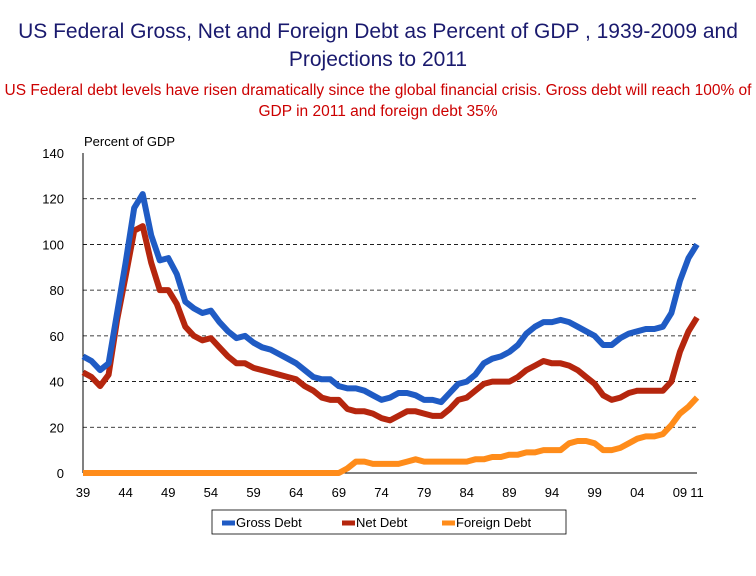 The image size is (756, 576). I want to click on y-tick-label: 120, so click(53, 199).